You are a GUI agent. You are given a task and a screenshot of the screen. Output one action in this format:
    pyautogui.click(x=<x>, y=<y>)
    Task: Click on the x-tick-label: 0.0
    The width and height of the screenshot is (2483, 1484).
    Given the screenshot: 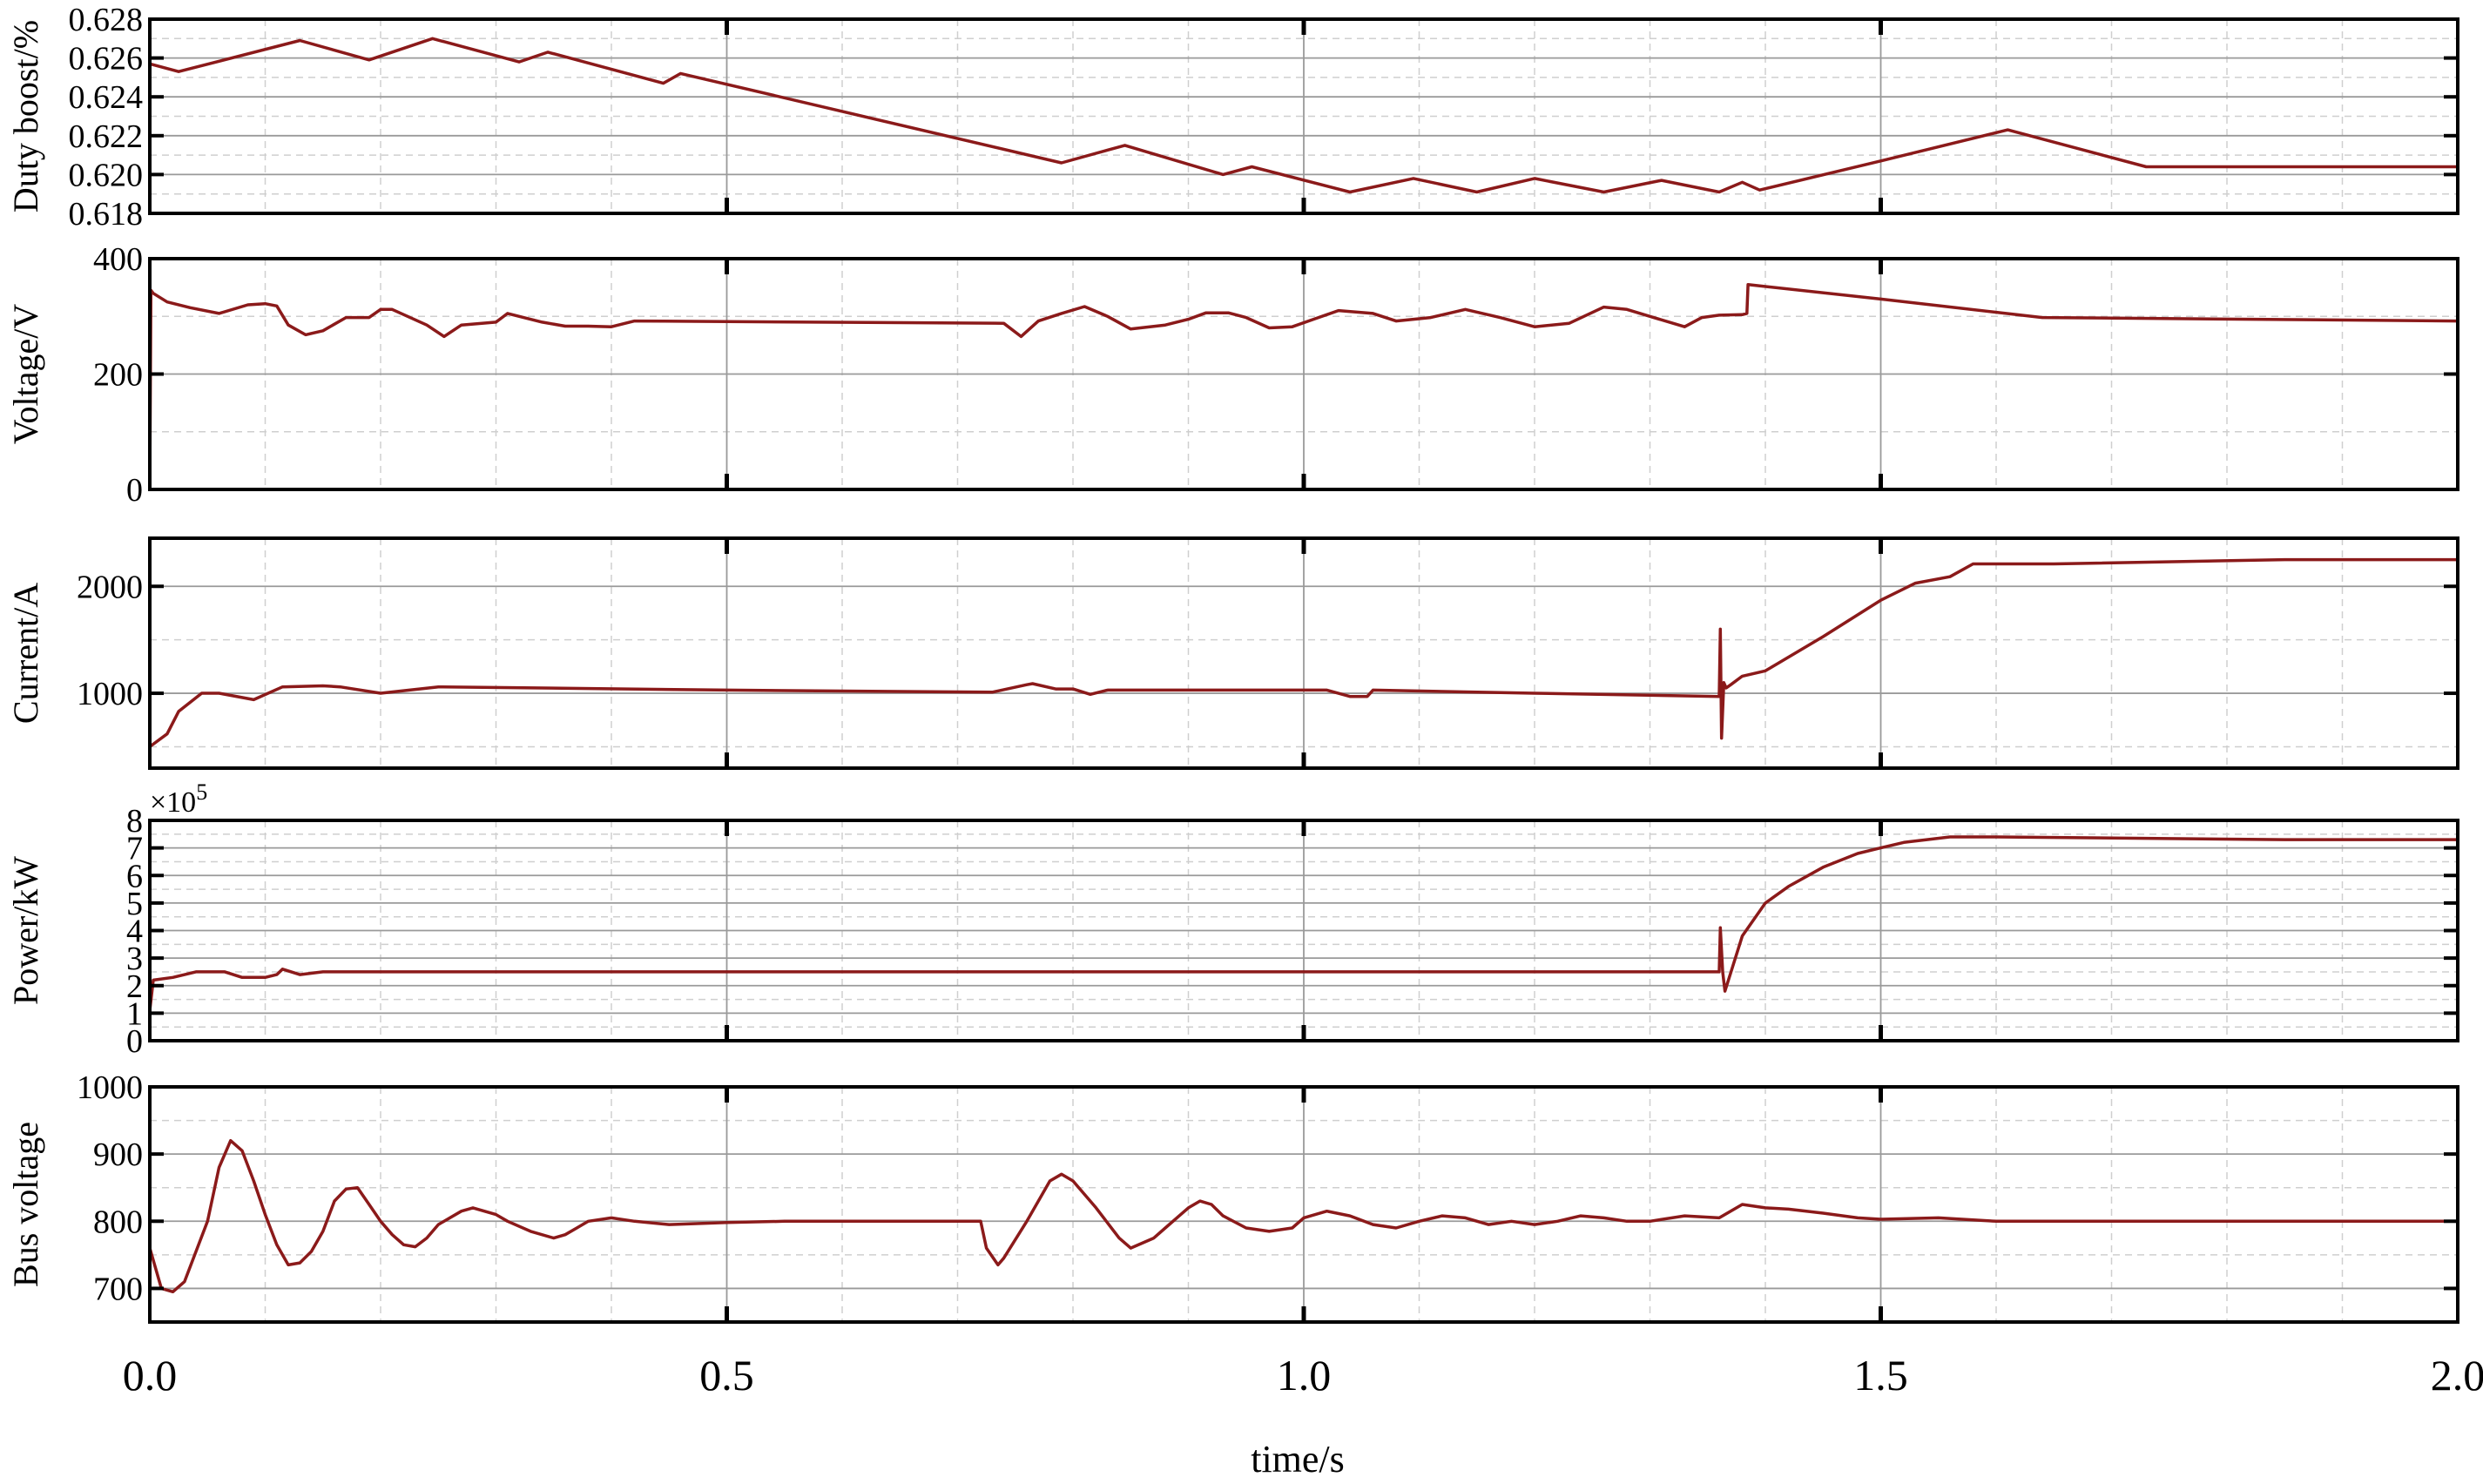 What is the action you would take?
    pyautogui.click(x=150, y=1376)
    